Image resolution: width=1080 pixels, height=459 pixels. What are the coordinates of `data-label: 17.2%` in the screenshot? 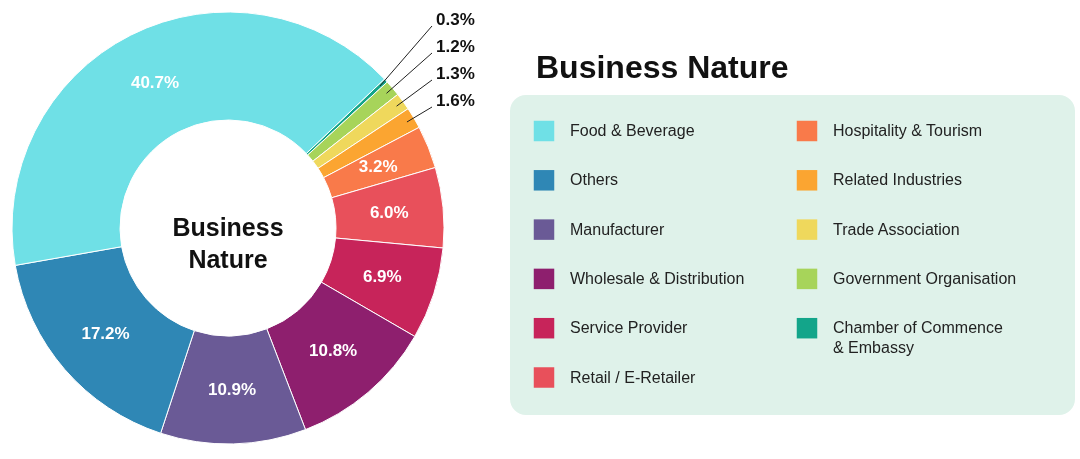 It's located at (105, 334).